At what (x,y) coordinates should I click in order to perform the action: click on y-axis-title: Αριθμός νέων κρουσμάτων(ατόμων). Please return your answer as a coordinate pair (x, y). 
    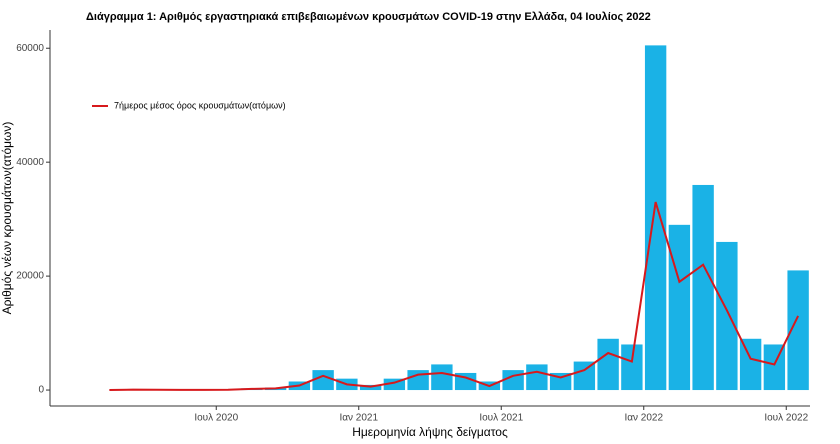
    Looking at the image, I should click on (7, 218).